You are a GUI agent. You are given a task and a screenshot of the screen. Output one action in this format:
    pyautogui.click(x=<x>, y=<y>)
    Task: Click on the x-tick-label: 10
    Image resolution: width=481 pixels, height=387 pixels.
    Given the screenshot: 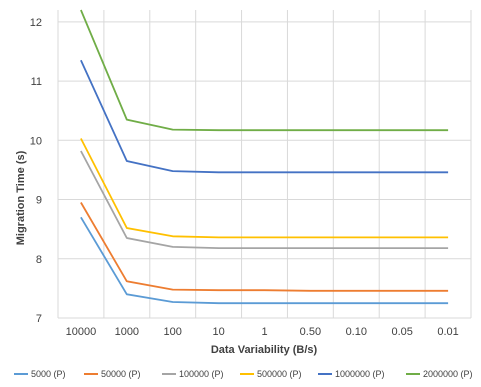 What is the action you would take?
    pyautogui.click(x=218, y=332)
    